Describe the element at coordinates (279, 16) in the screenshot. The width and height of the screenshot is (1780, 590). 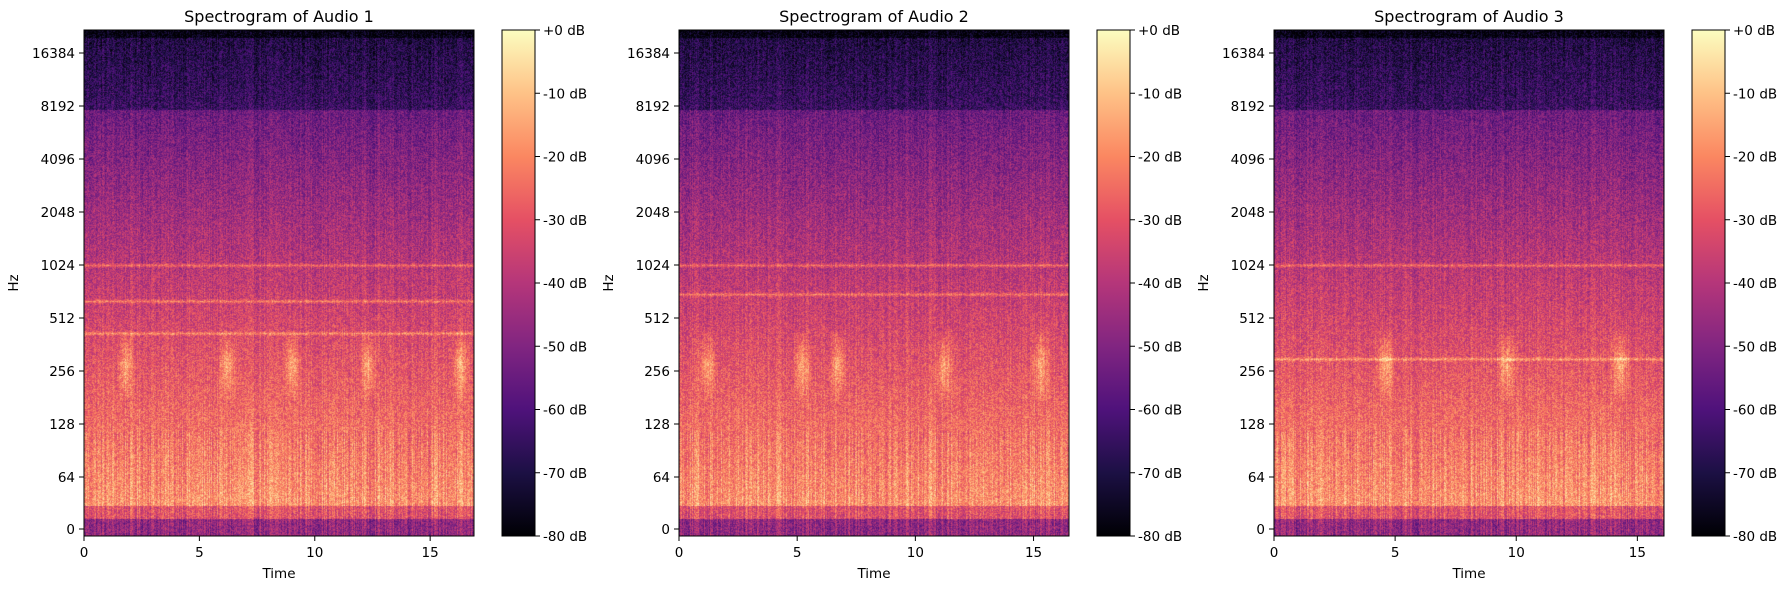
I see `chart-title: Spectrogram of Audio 1` at that location.